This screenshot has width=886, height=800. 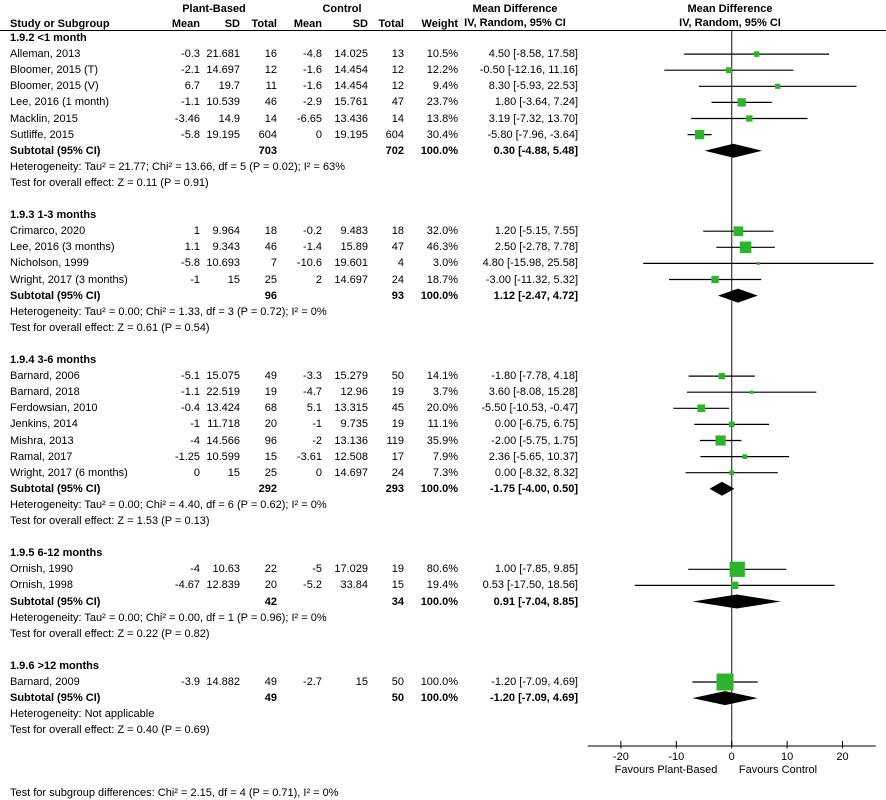 I want to click on subgroup-header-row: 1.9.4 3-6 months, so click(x=443, y=360).